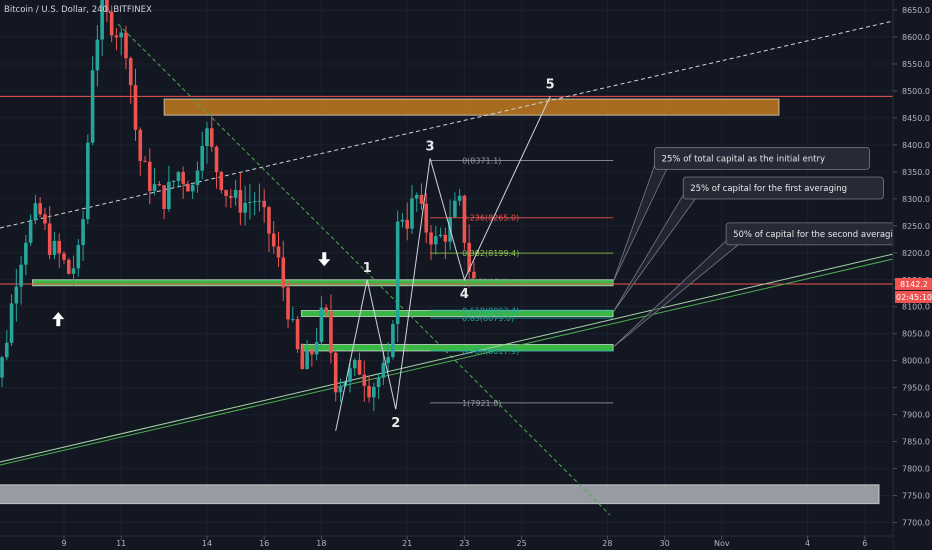 Image resolution: width=932 pixels, height=550 pixels. I want to click on entry-zone, so click(323, 283).